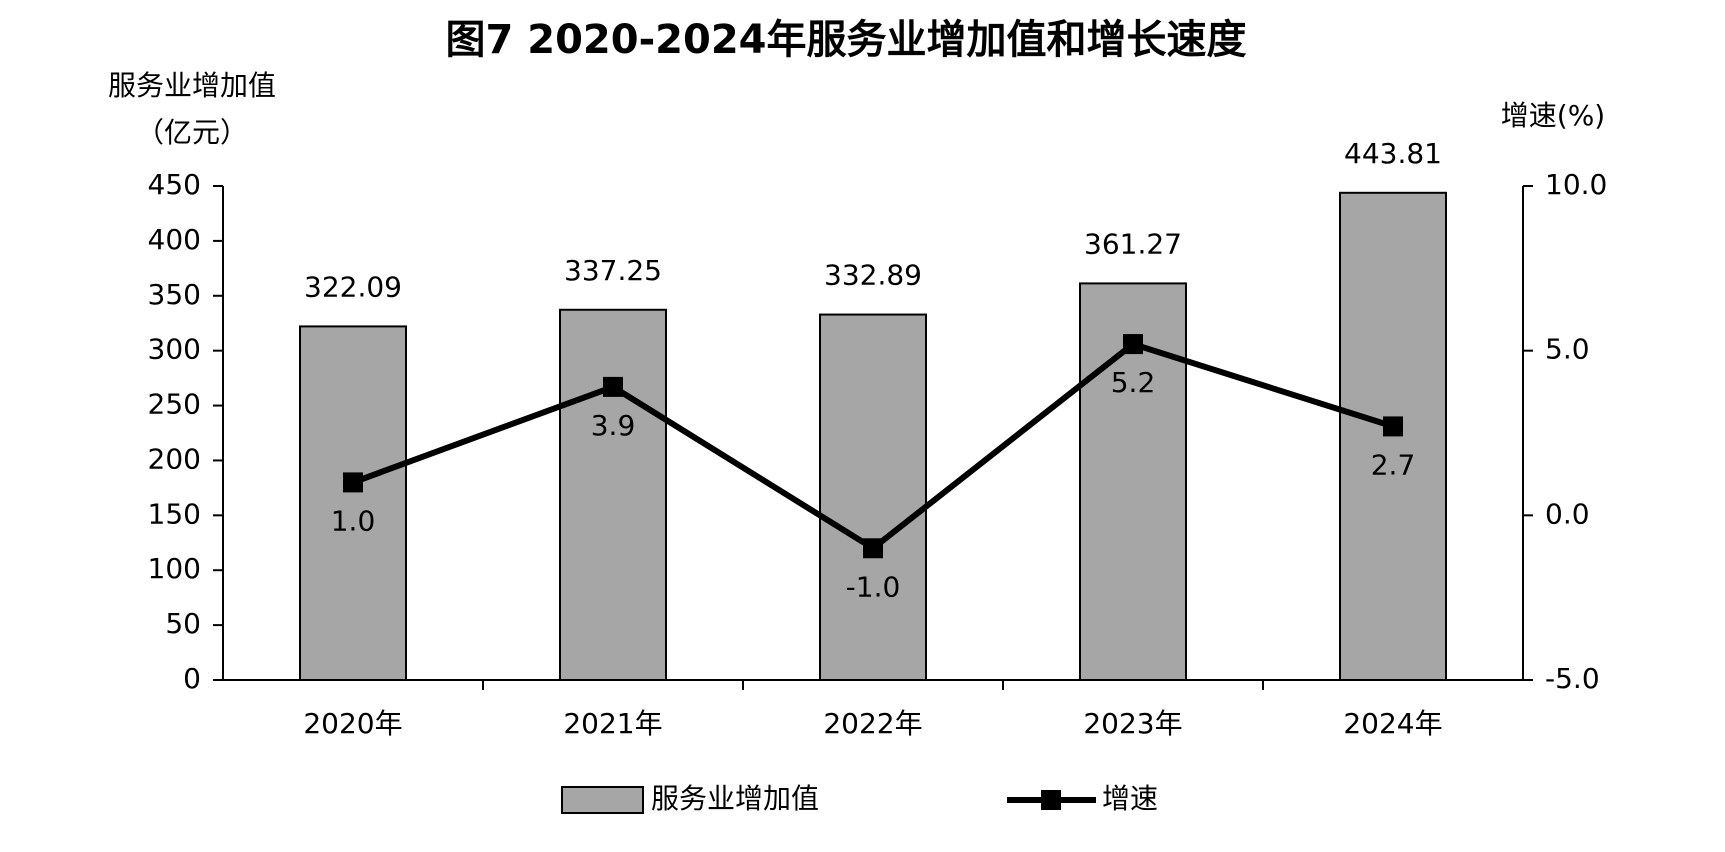  Describe the element at coordinates (174, 239) in the screenshot. I see `y-tick-label: 400` at that location.